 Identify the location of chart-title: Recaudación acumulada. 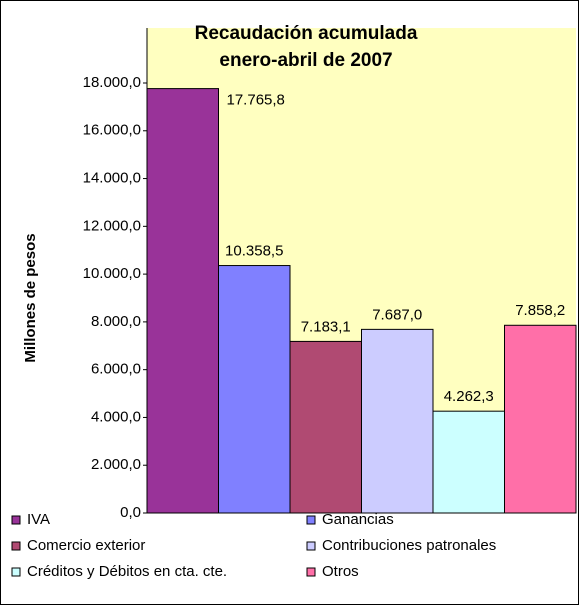
(306, 33).